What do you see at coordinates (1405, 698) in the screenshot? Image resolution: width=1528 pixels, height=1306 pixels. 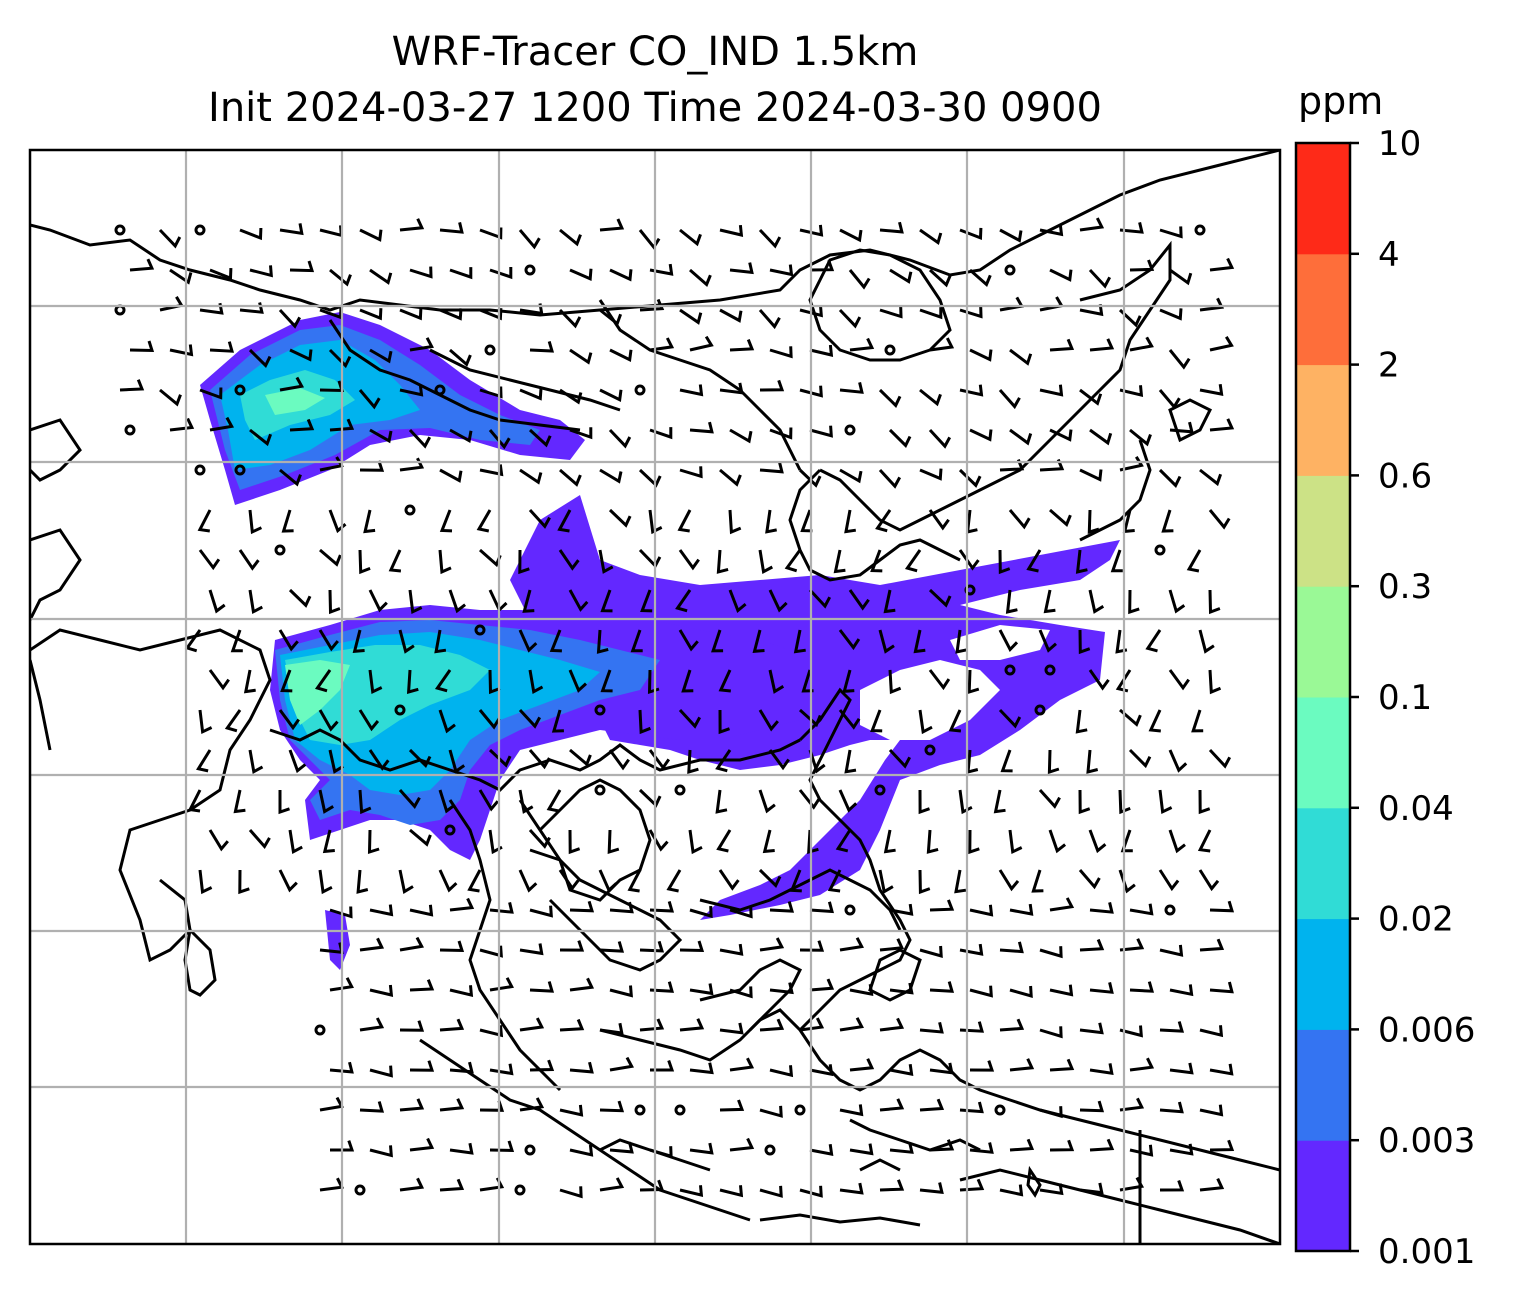 I see `colorbar-tick-label: 0.1` at bounding box center [1405, 698].